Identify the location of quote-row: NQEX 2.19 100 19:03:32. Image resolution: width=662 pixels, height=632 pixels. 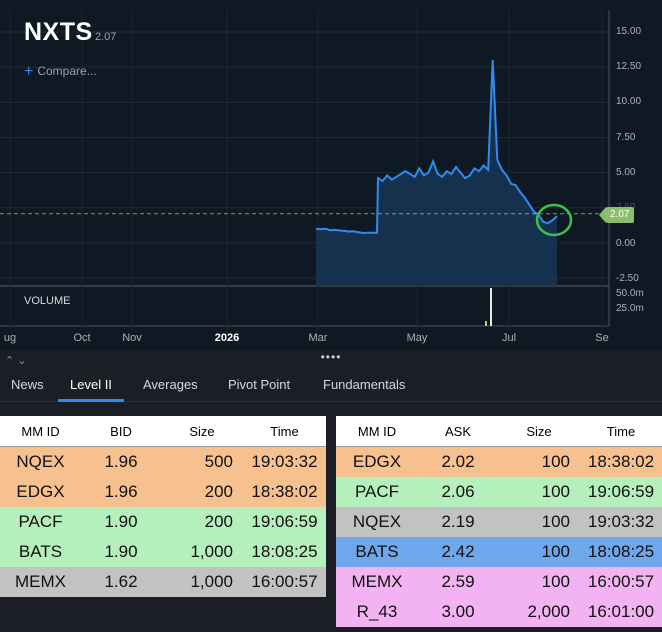
(499, 522).